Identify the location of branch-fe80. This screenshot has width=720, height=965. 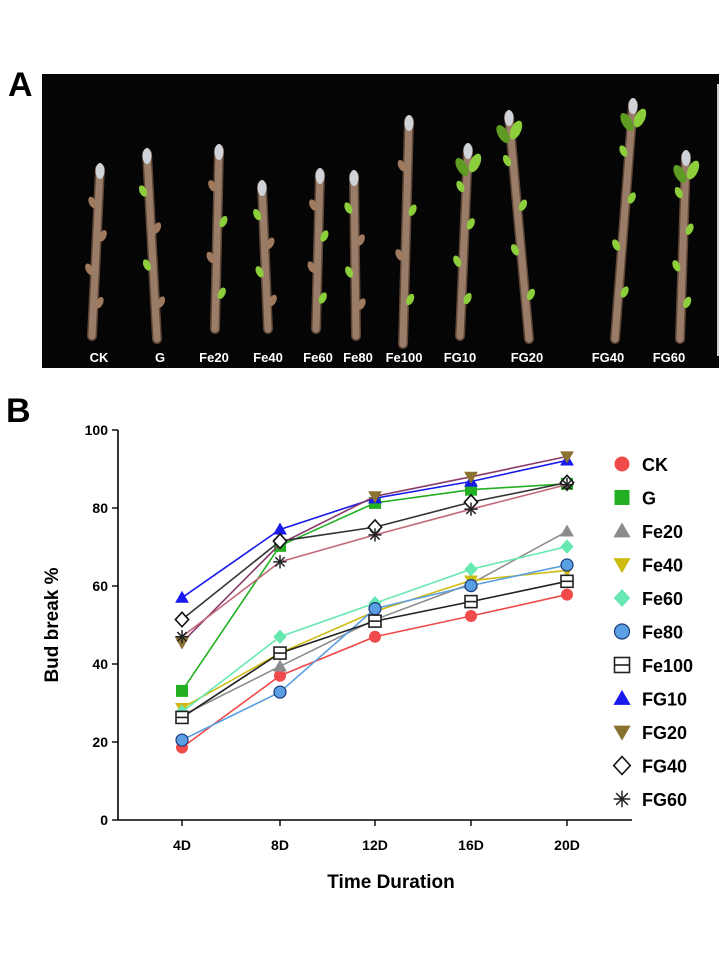
(355, 255).